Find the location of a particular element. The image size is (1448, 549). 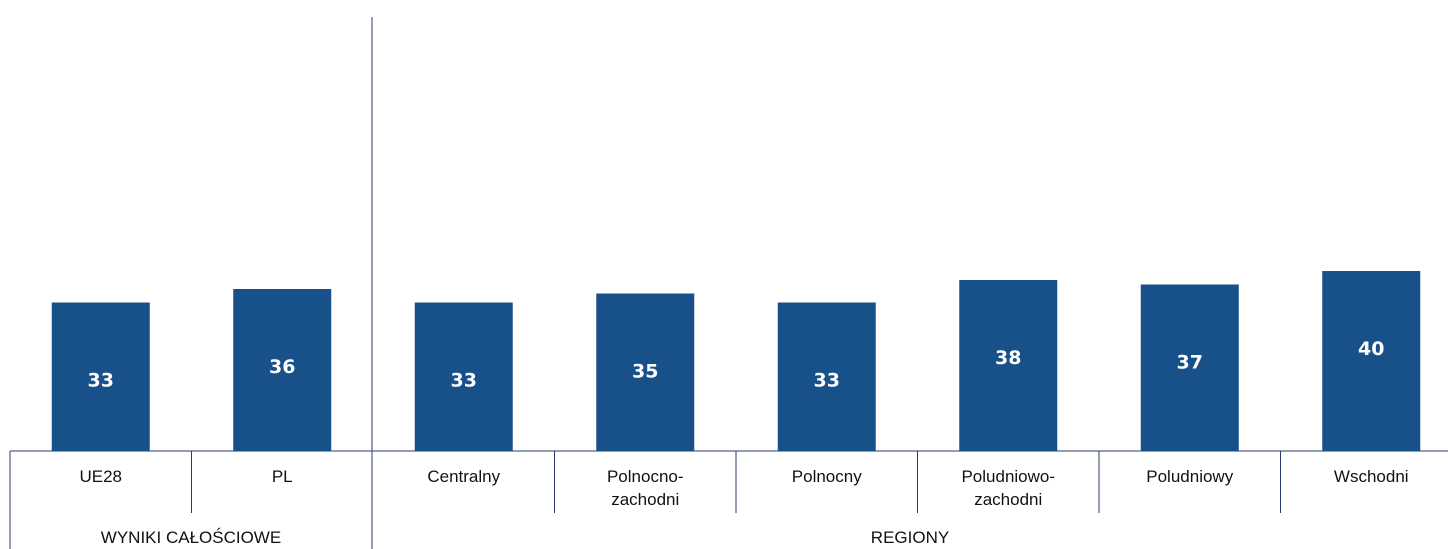

data-label: 35 is located at coordinates (645, 372).